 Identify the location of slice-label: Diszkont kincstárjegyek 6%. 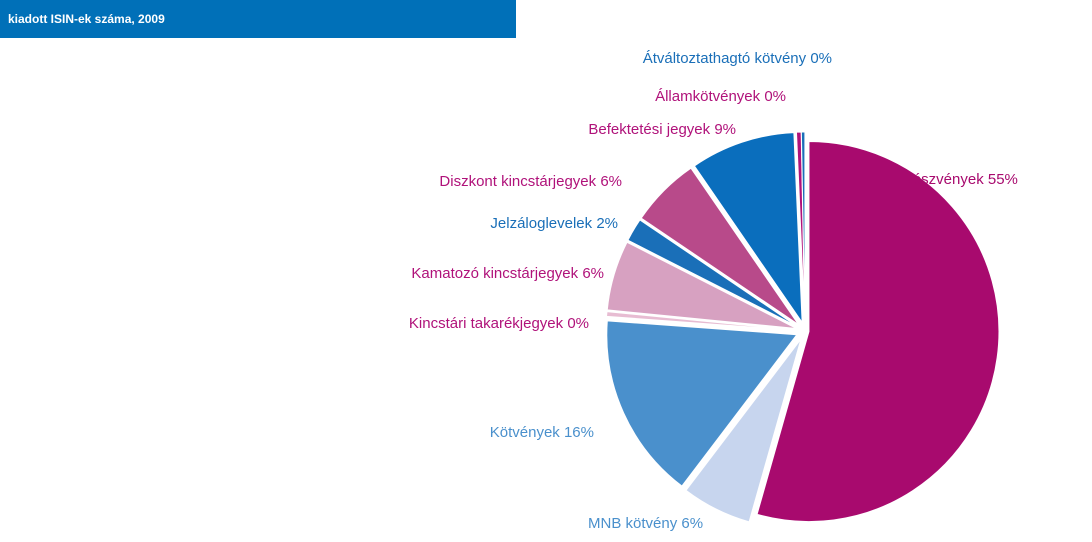
(530, 181).